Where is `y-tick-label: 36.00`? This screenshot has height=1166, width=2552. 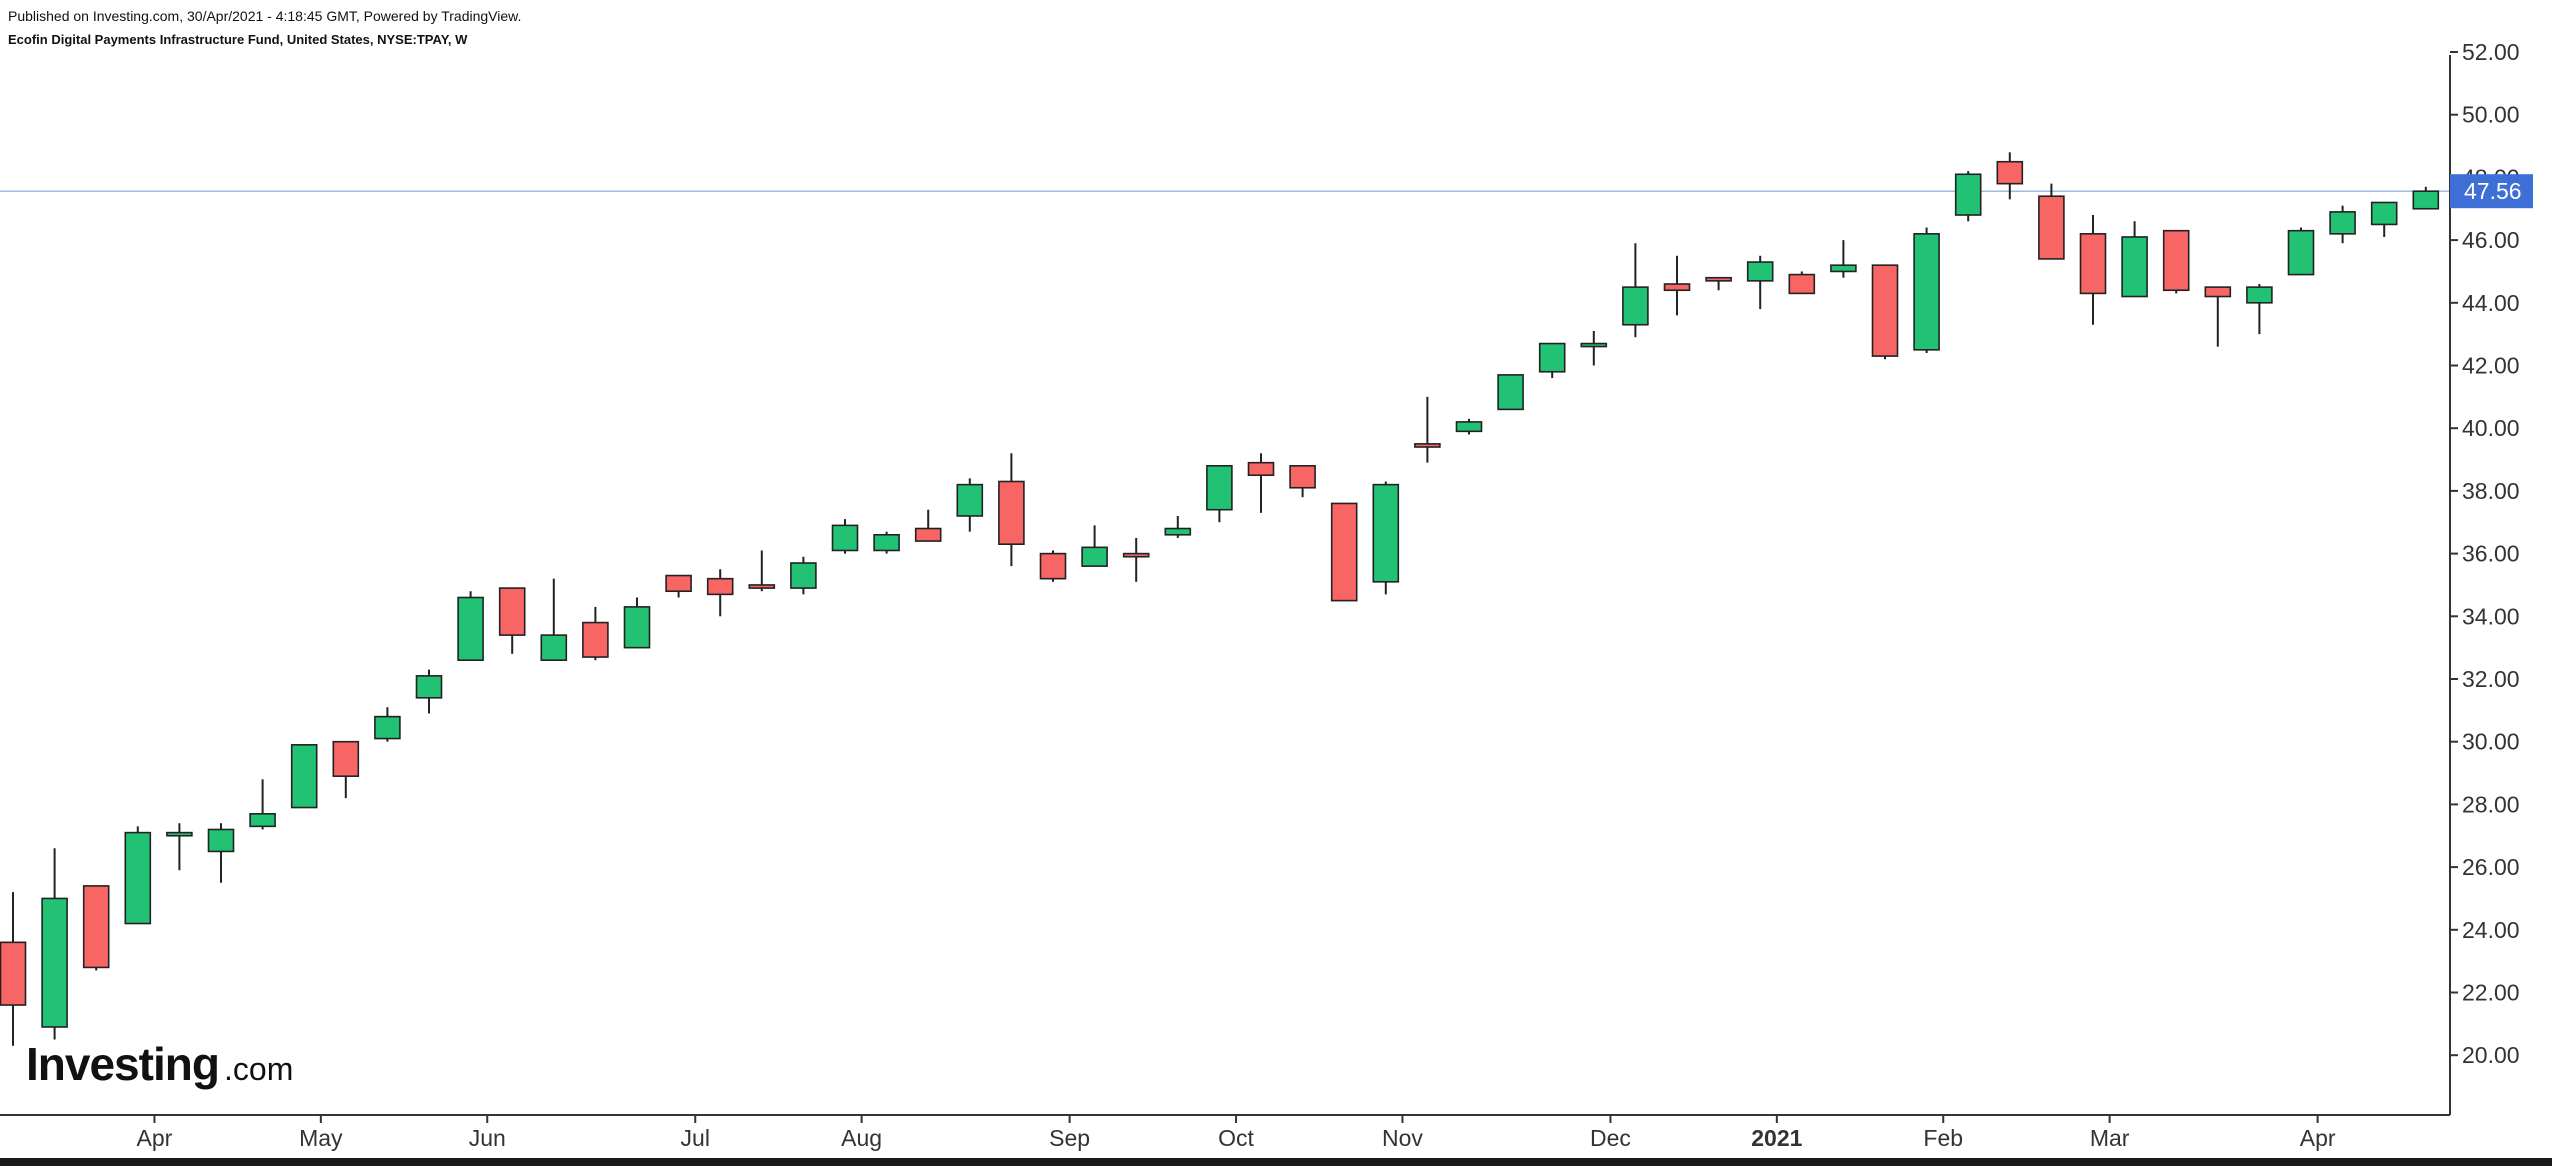
y-tick-label: 36.00 is located at coordinates (2491, 554).